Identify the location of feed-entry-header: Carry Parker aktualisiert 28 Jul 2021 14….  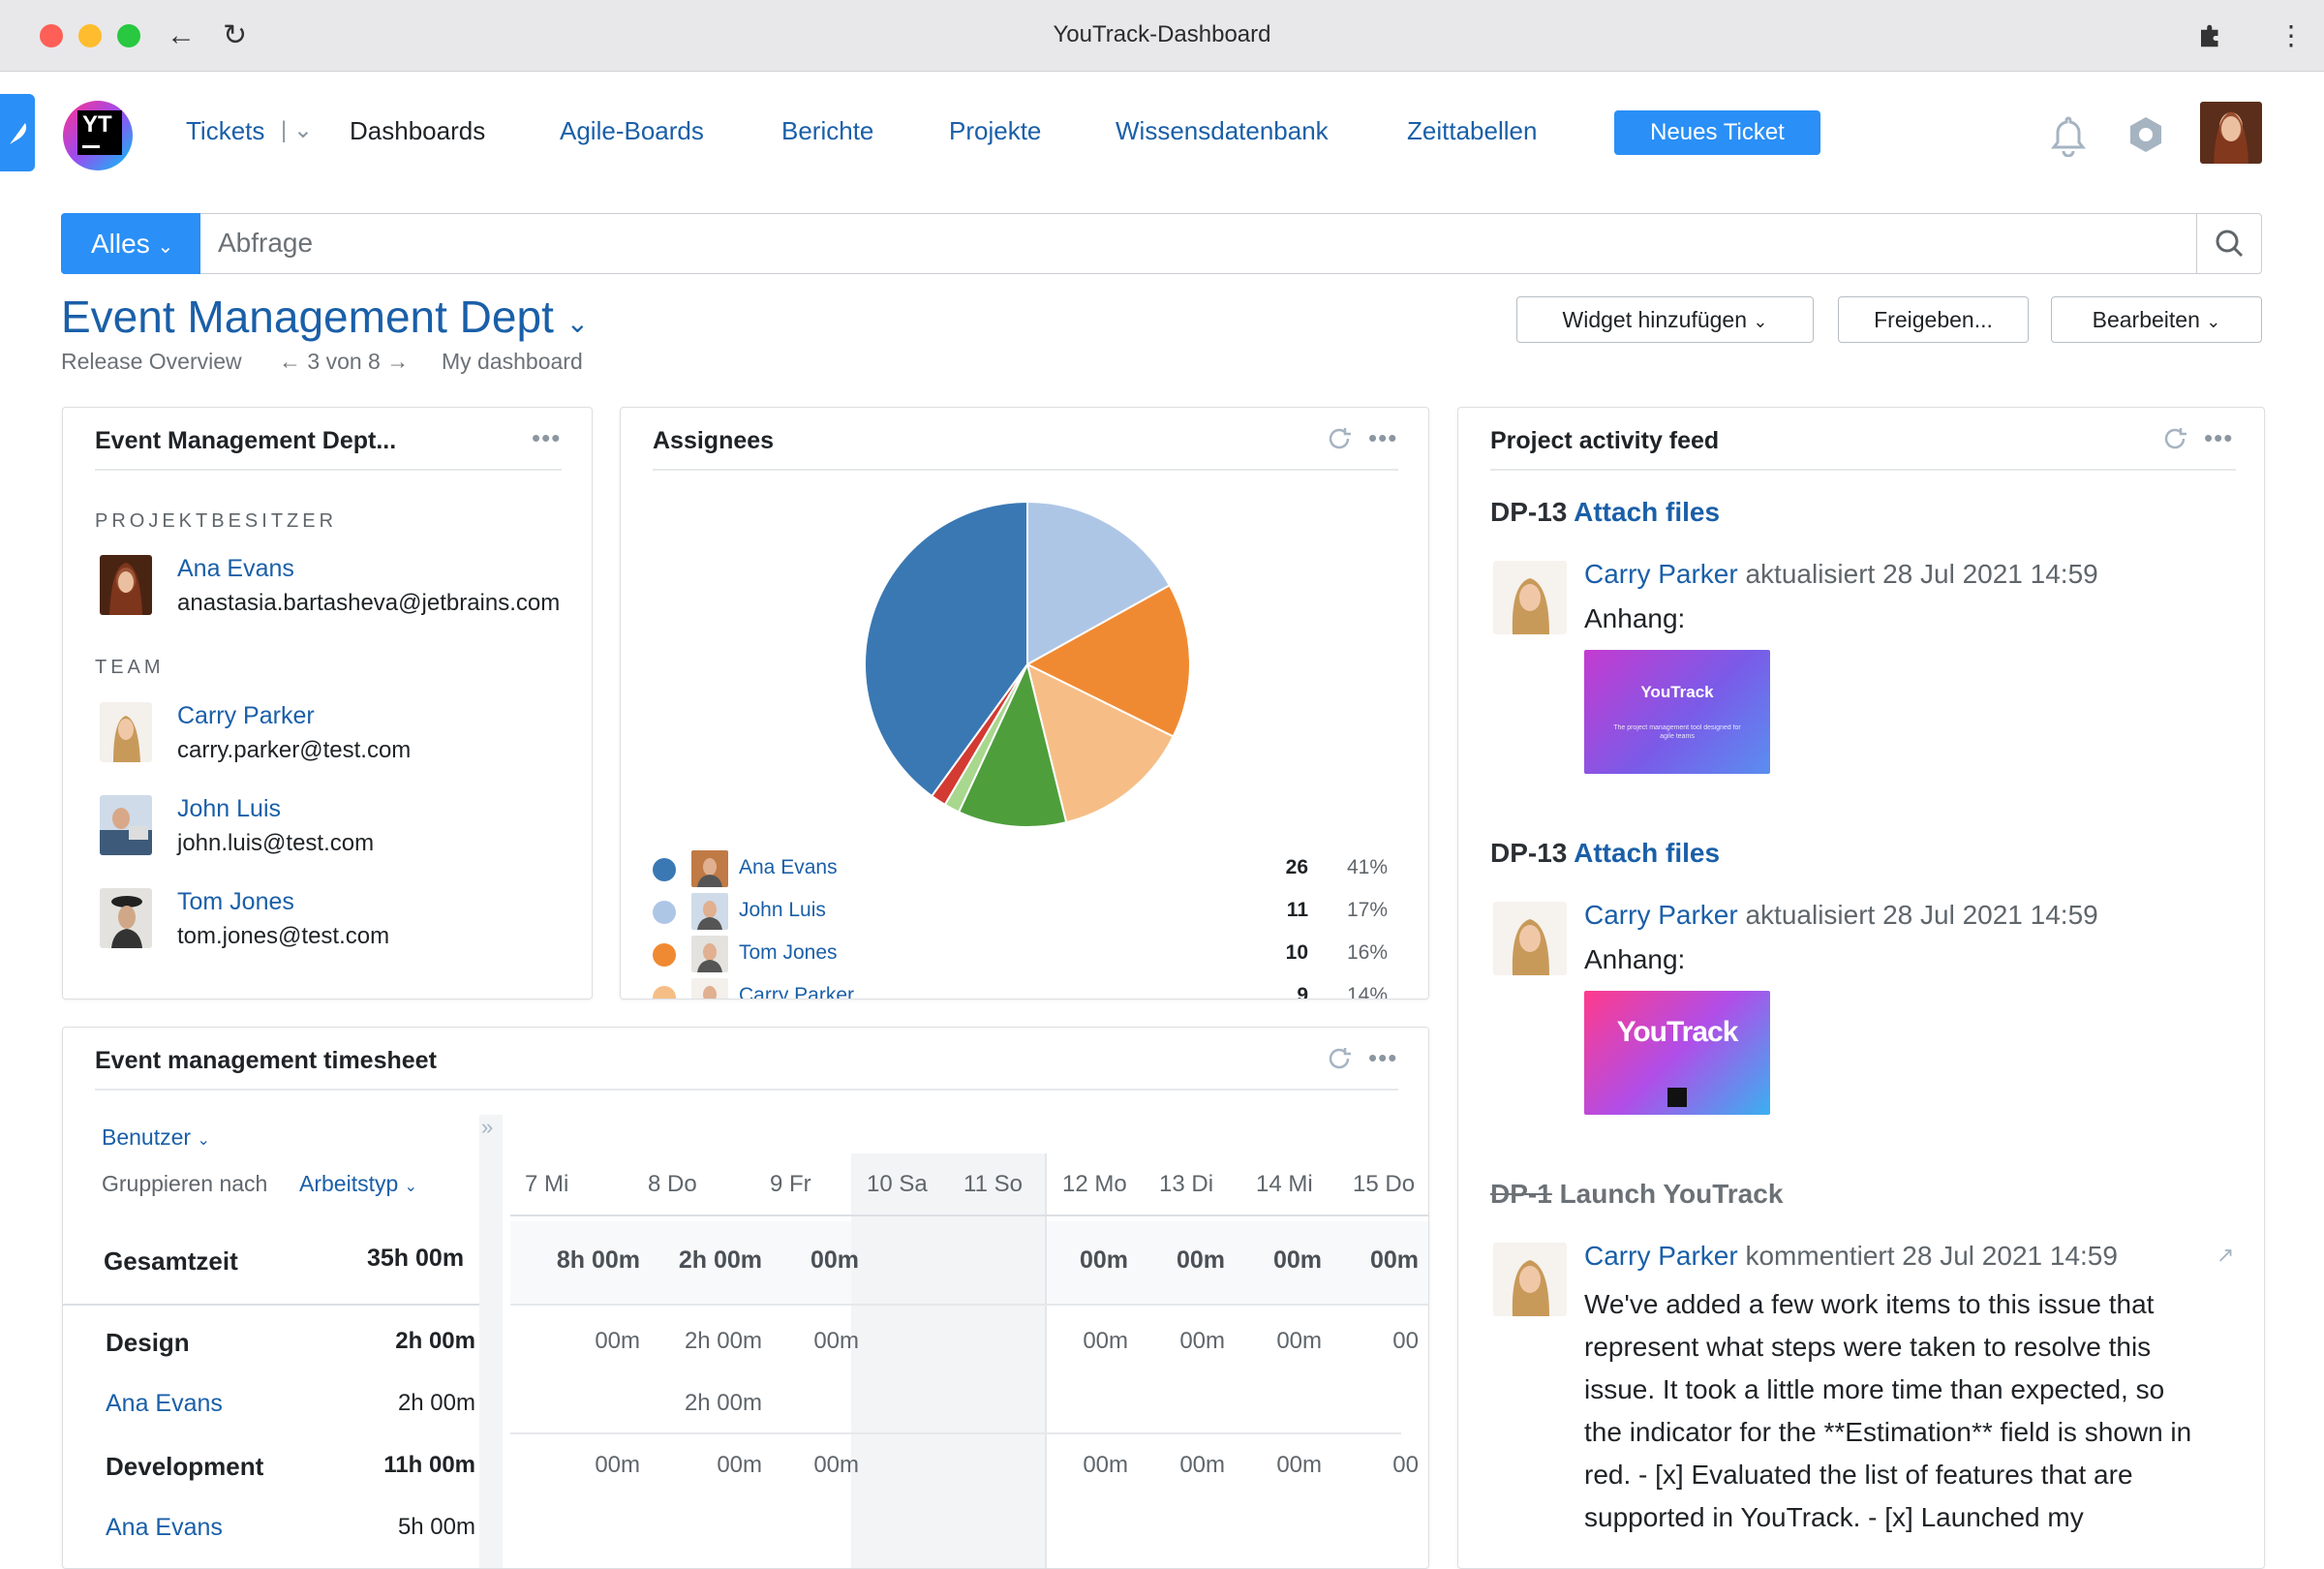
(1841, 915).